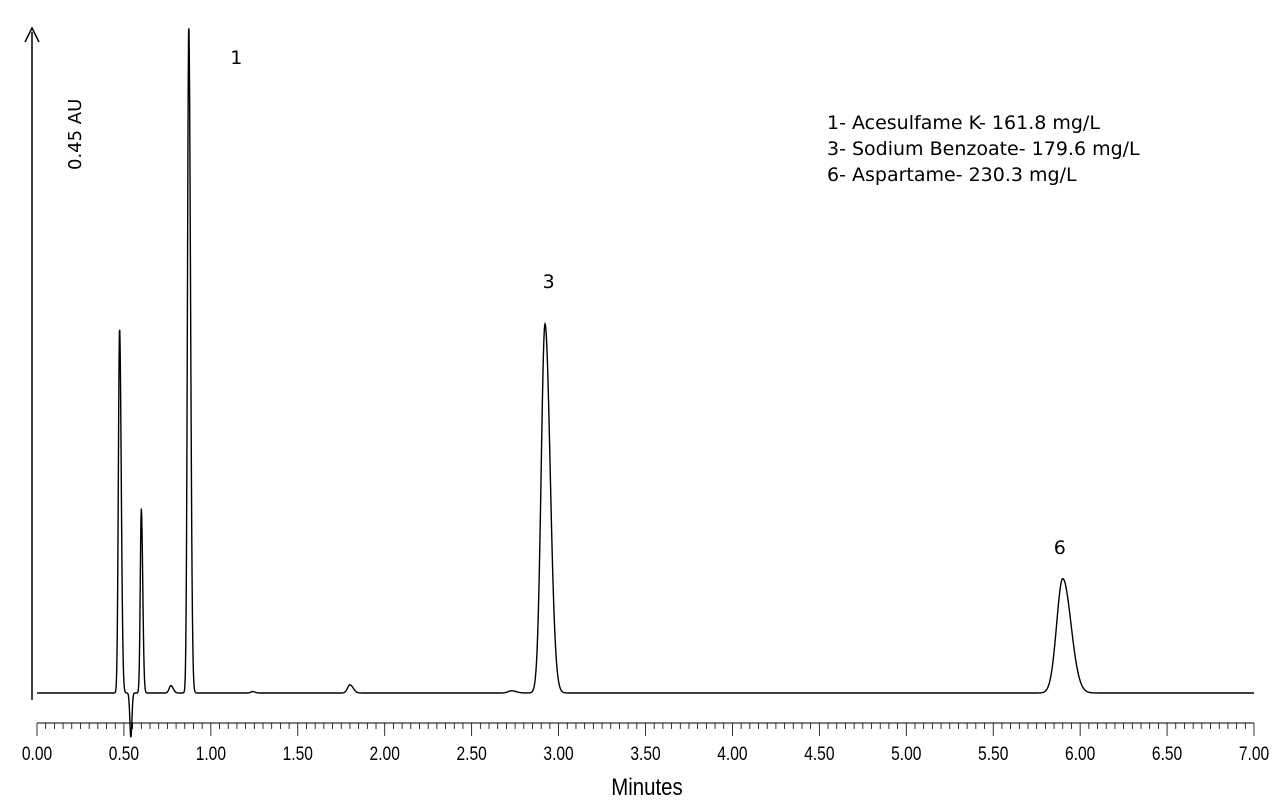 The width and height of the screenshot is (1280, 808). I want to click on x-tick-label: 4.00, so click(732, 754).